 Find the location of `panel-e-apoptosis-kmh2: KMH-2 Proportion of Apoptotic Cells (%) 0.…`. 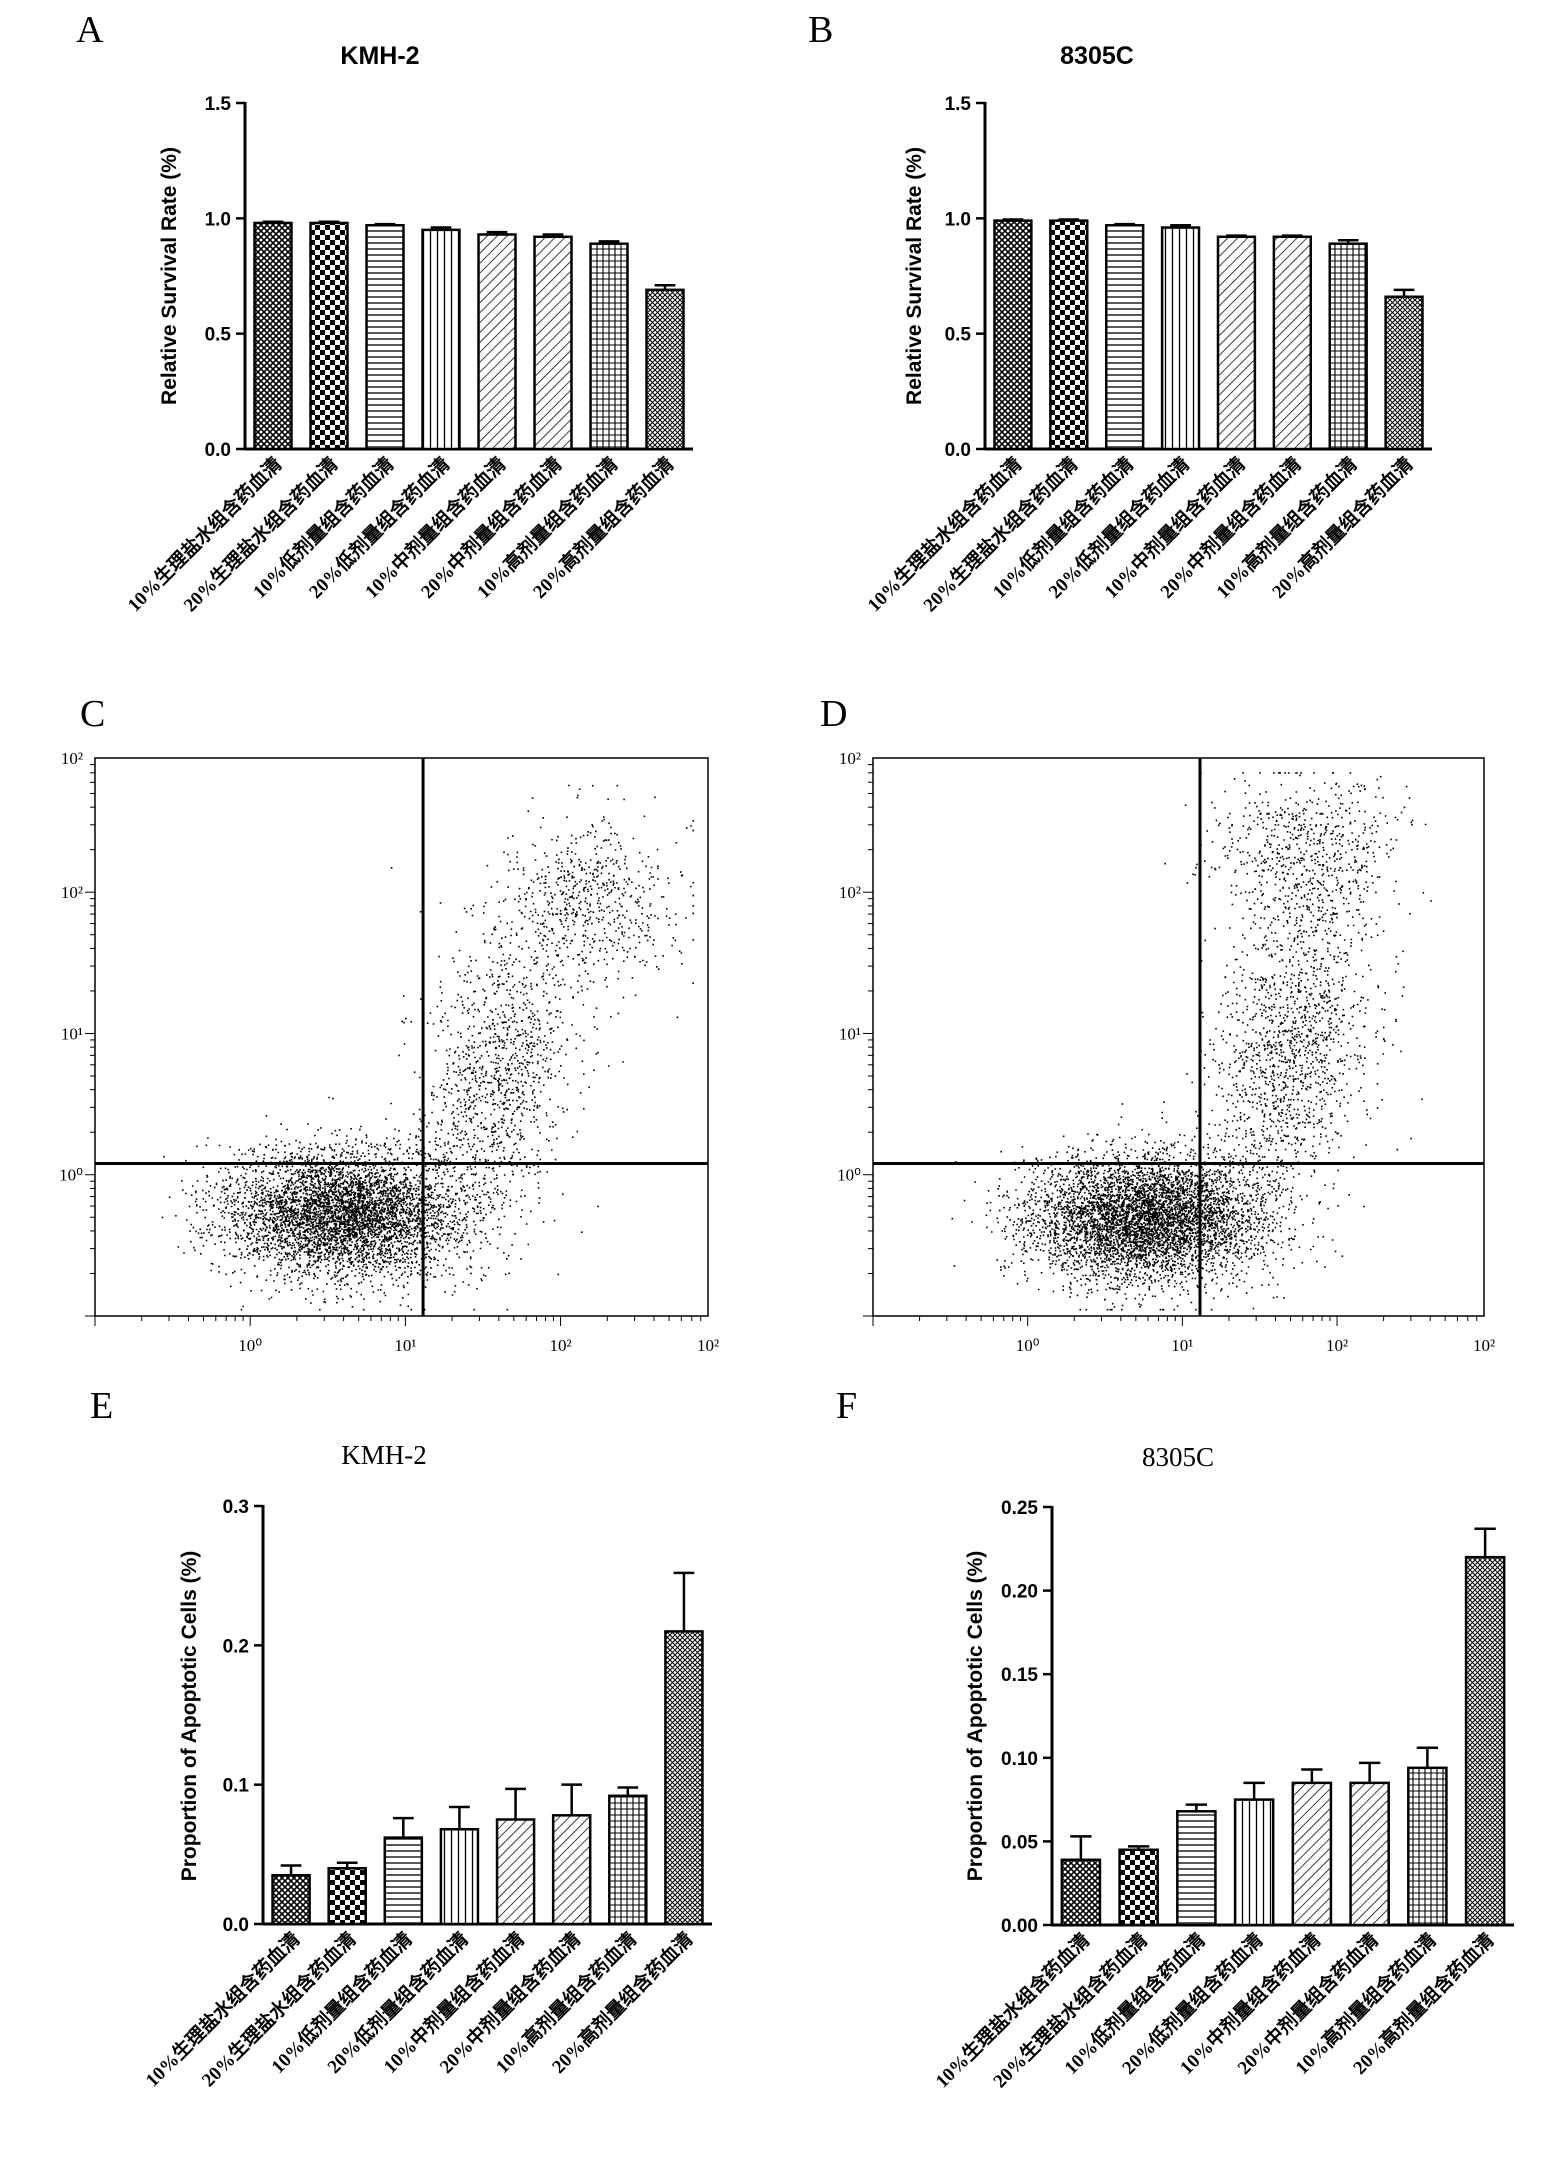

panel-e-apoptosis-kmh2: KMH-2 Proportion of Apoptotic Cells (%) 0.… is located at coordinates (426, 1765).